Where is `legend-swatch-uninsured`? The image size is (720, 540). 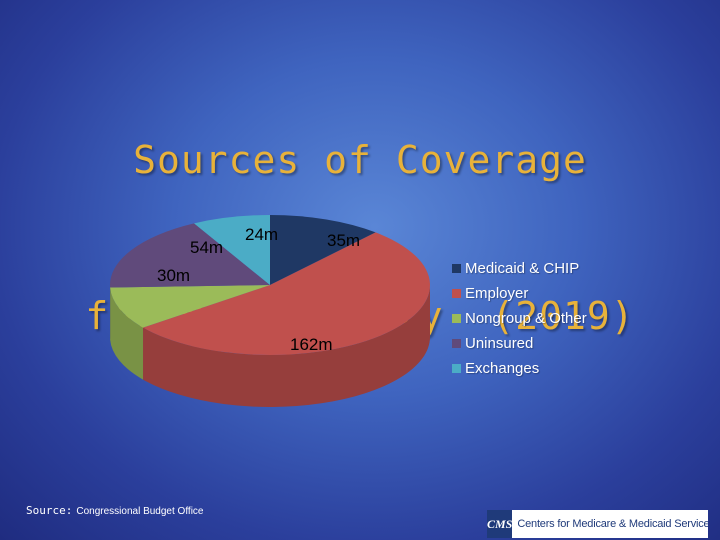
legend-swatch-uninsured is located at coordinates (456, 343).